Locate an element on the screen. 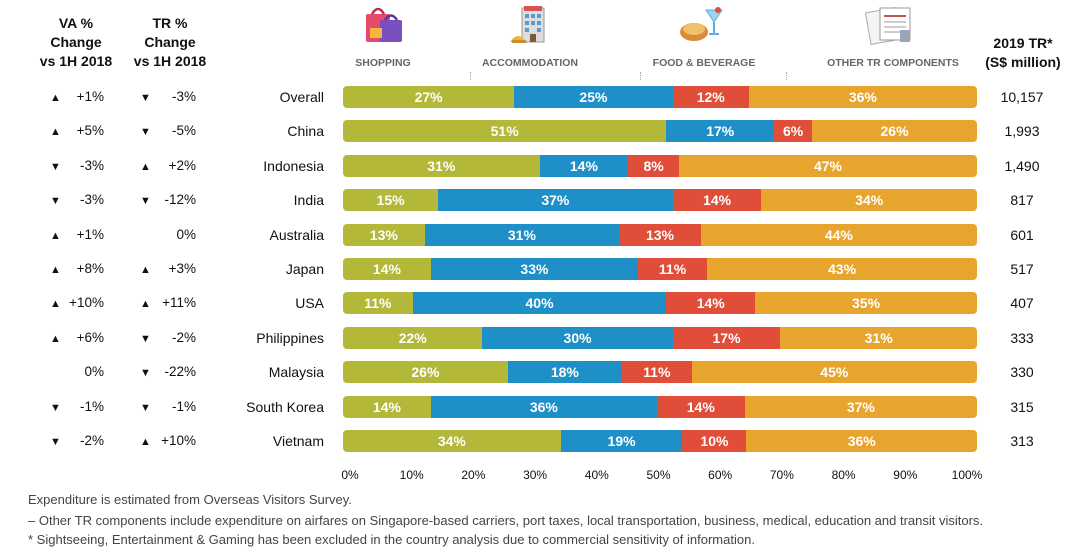  total-tr-value: 1,490 is located at coordinates (1022, 166).